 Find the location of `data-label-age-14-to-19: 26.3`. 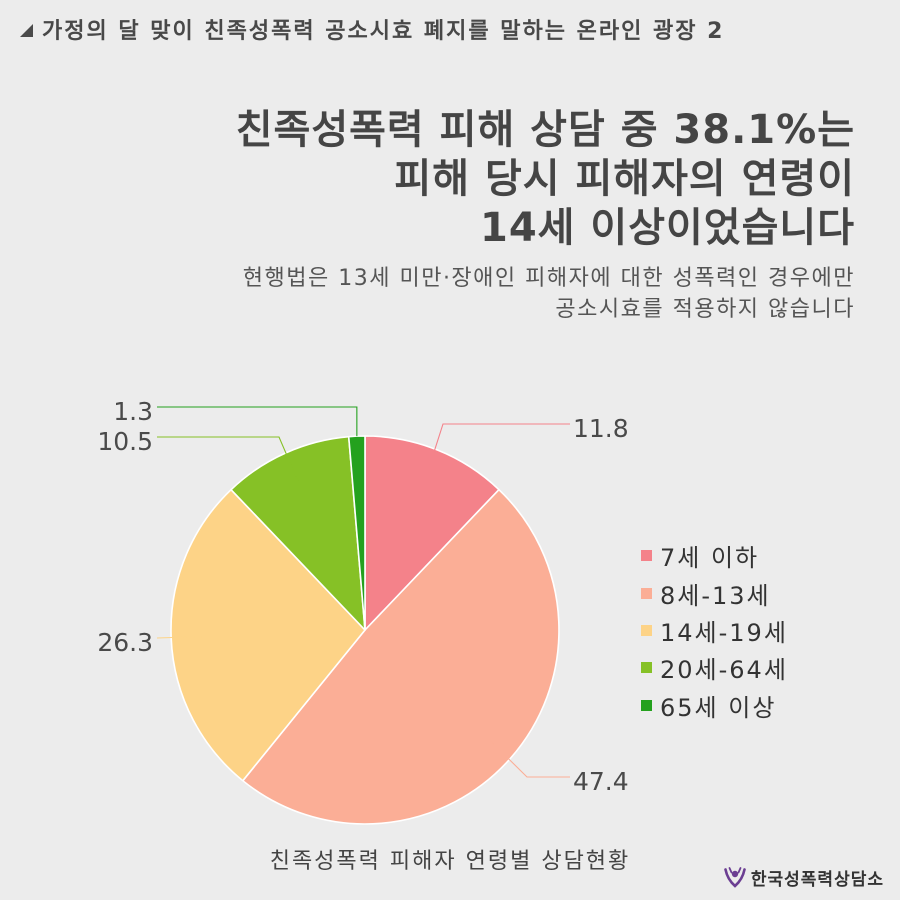

data-label-age-14-to-19: 26.3 is located at coordinates (125, 642).